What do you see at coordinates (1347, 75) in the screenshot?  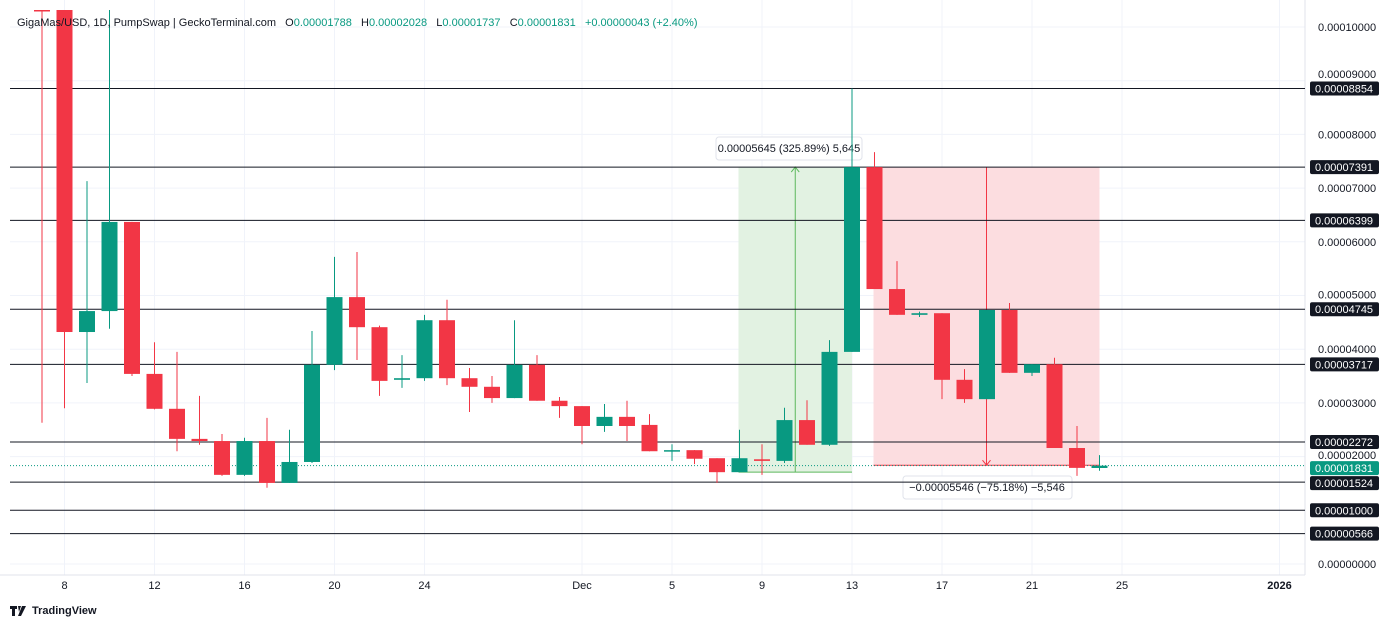 I see `price-tick-label: 0.00009000` at bounding box center [1347, 75].